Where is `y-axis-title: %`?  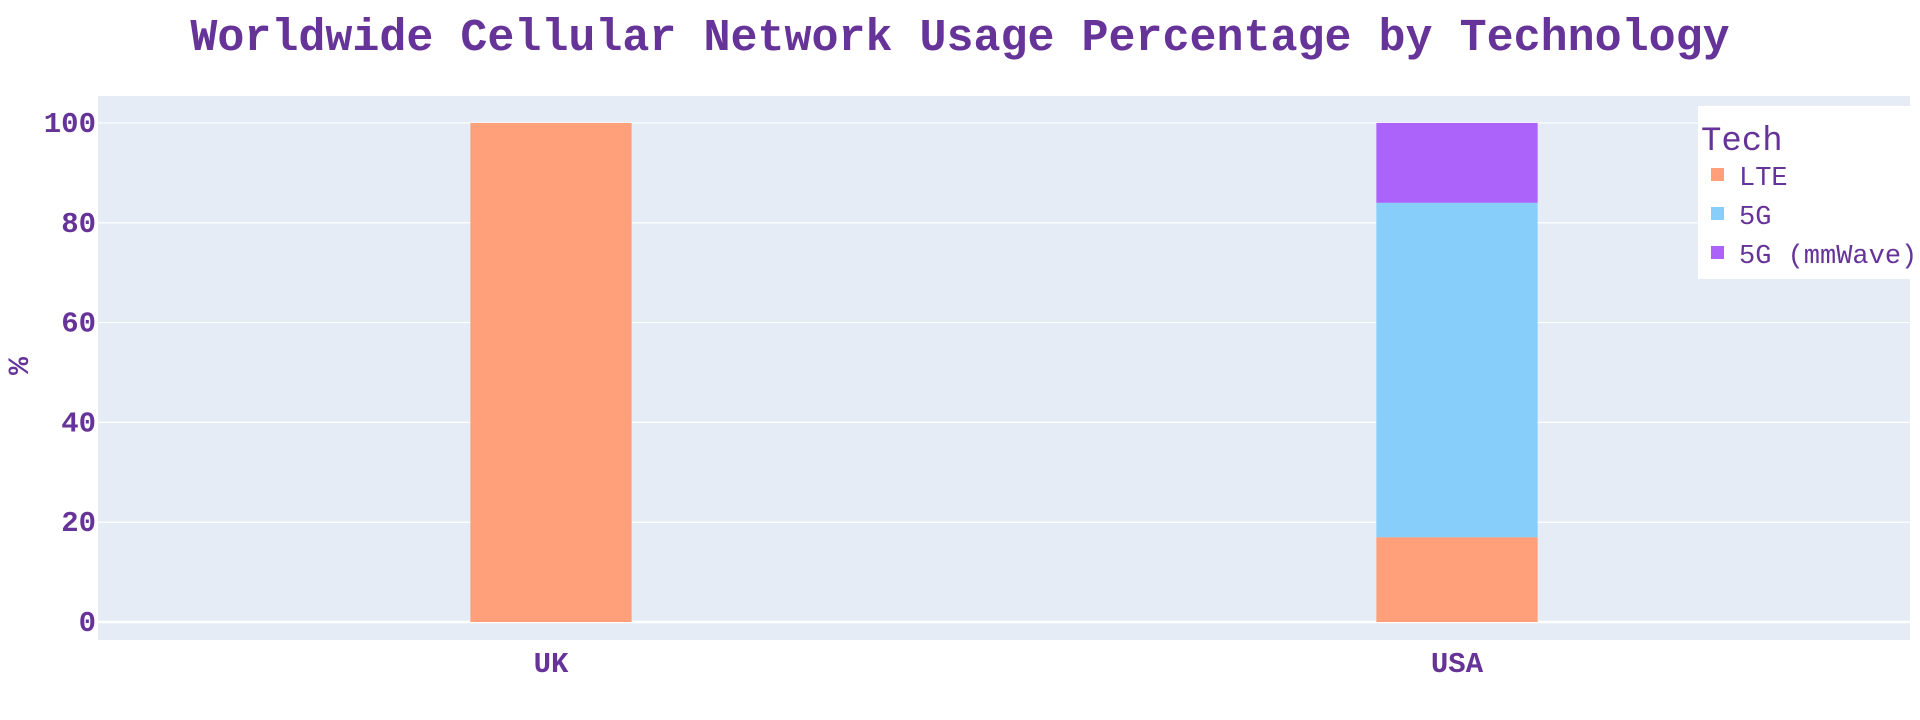 y-axis-title: % is located at coordinates (21, 365).